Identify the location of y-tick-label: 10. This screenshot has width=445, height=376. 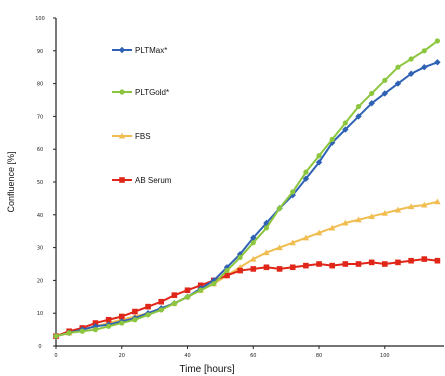
(40, 314).